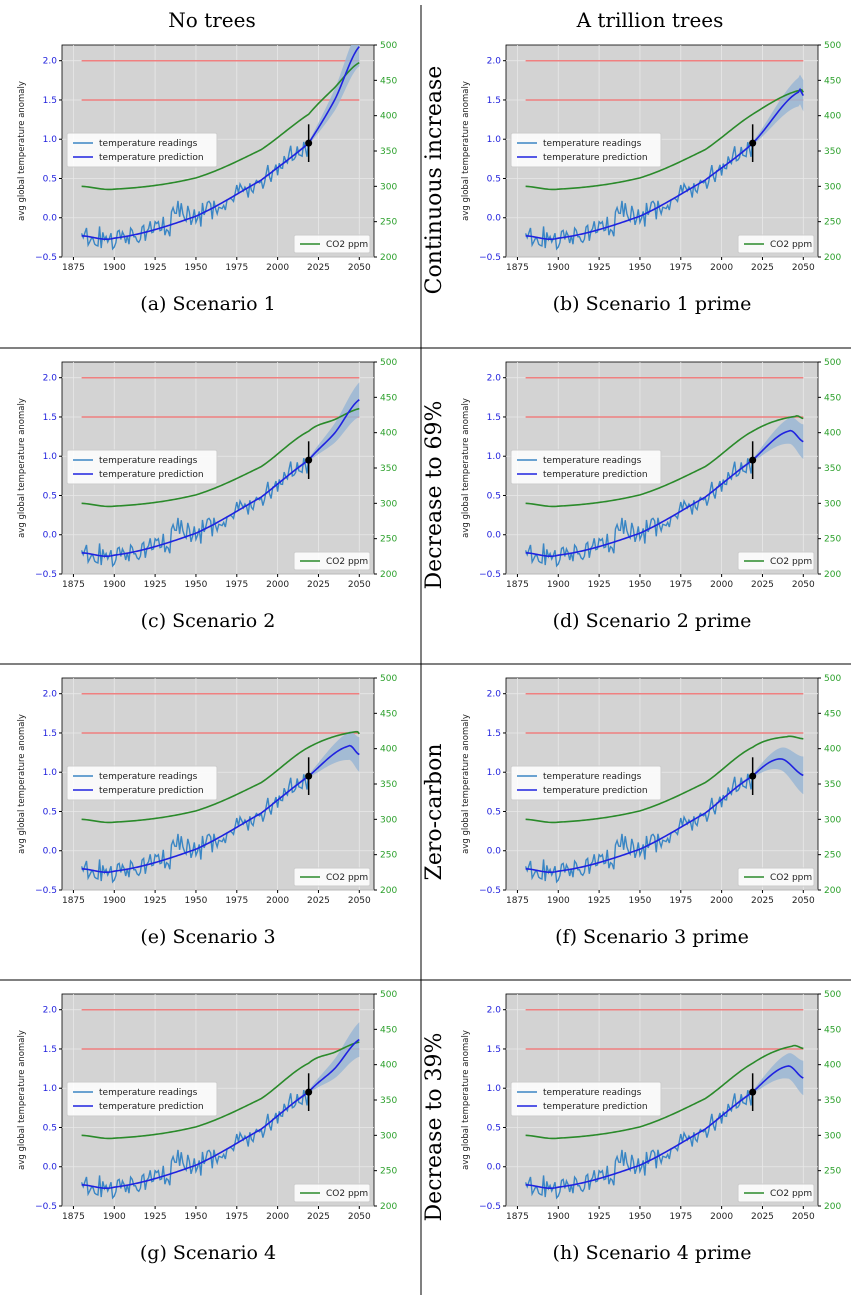  What do you see at coordinates (434, 1127) in the screenshot?
I see `row-label: Decrease to 39%` at bounding box center [434, 1127].